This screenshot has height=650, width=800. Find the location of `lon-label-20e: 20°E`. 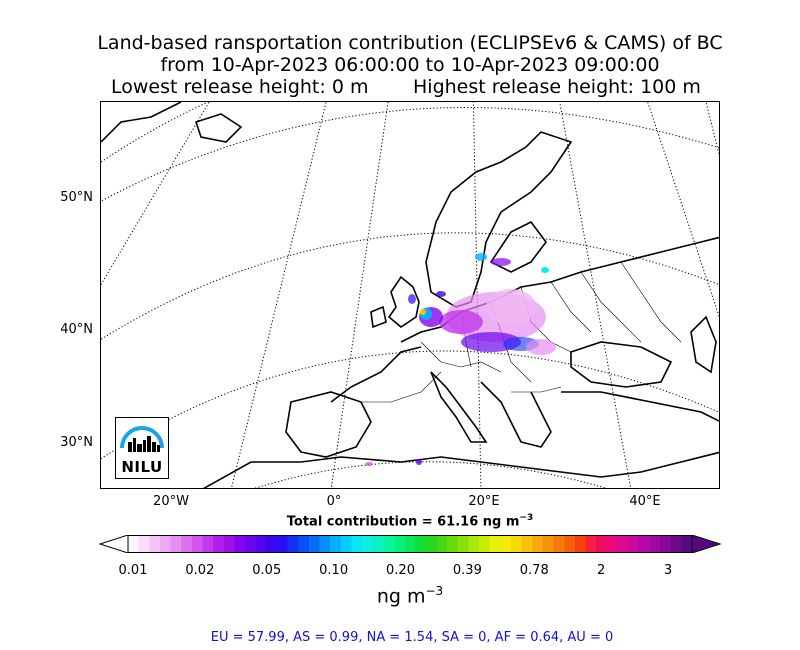

lon-label-20e: 20°E is located at coordinates (484, 501).